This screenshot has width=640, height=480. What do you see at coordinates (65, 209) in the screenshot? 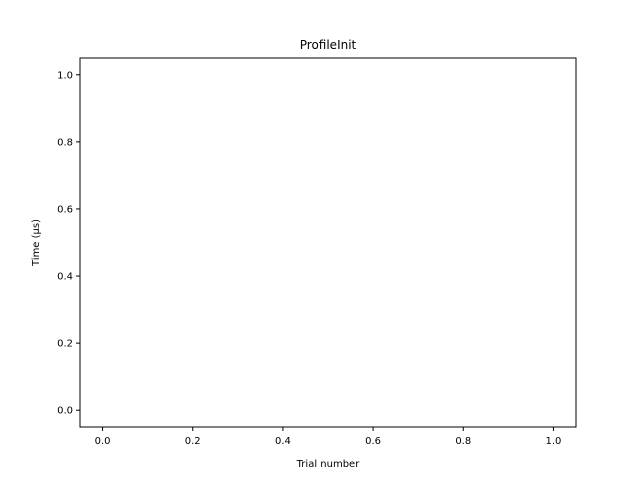
I see `y-tick-label: 0.6` at bounding box center [65, 209].